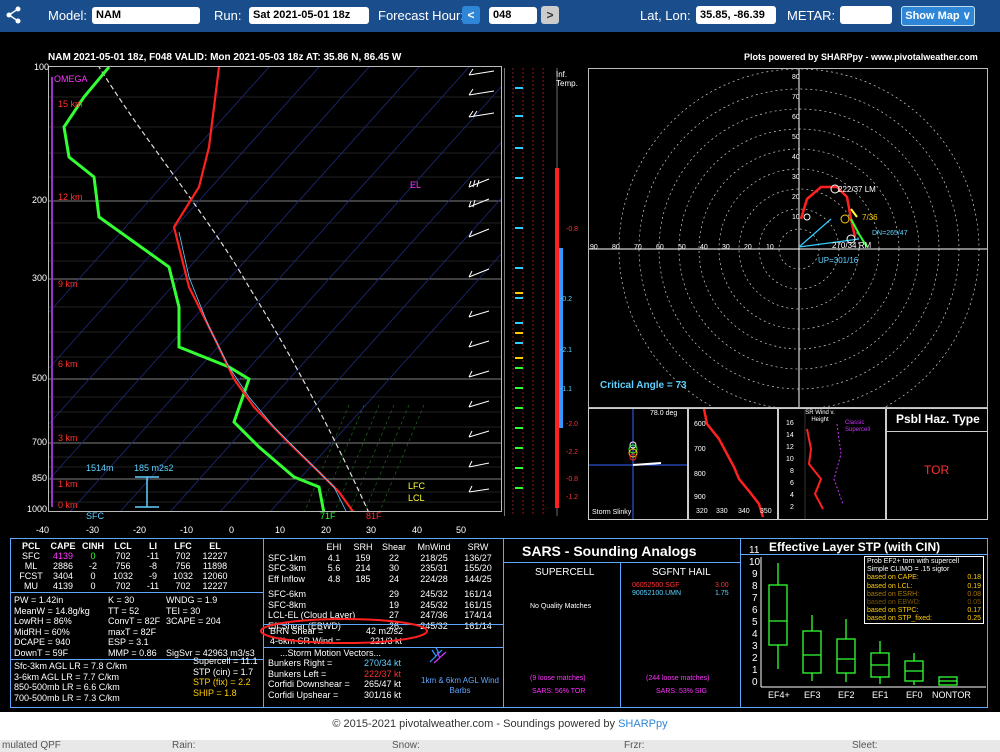 This screenshot has width=1000, height=752. Describe the element at coordinates (384, 568) in the screenshot. I see `table-row: SFC-3km 5.6 214 30 235/31 155/20` at that location.